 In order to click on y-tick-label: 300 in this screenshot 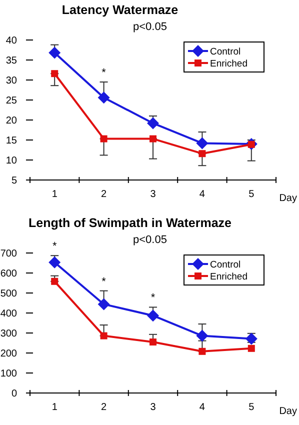, I will do `click(9, 334)`.